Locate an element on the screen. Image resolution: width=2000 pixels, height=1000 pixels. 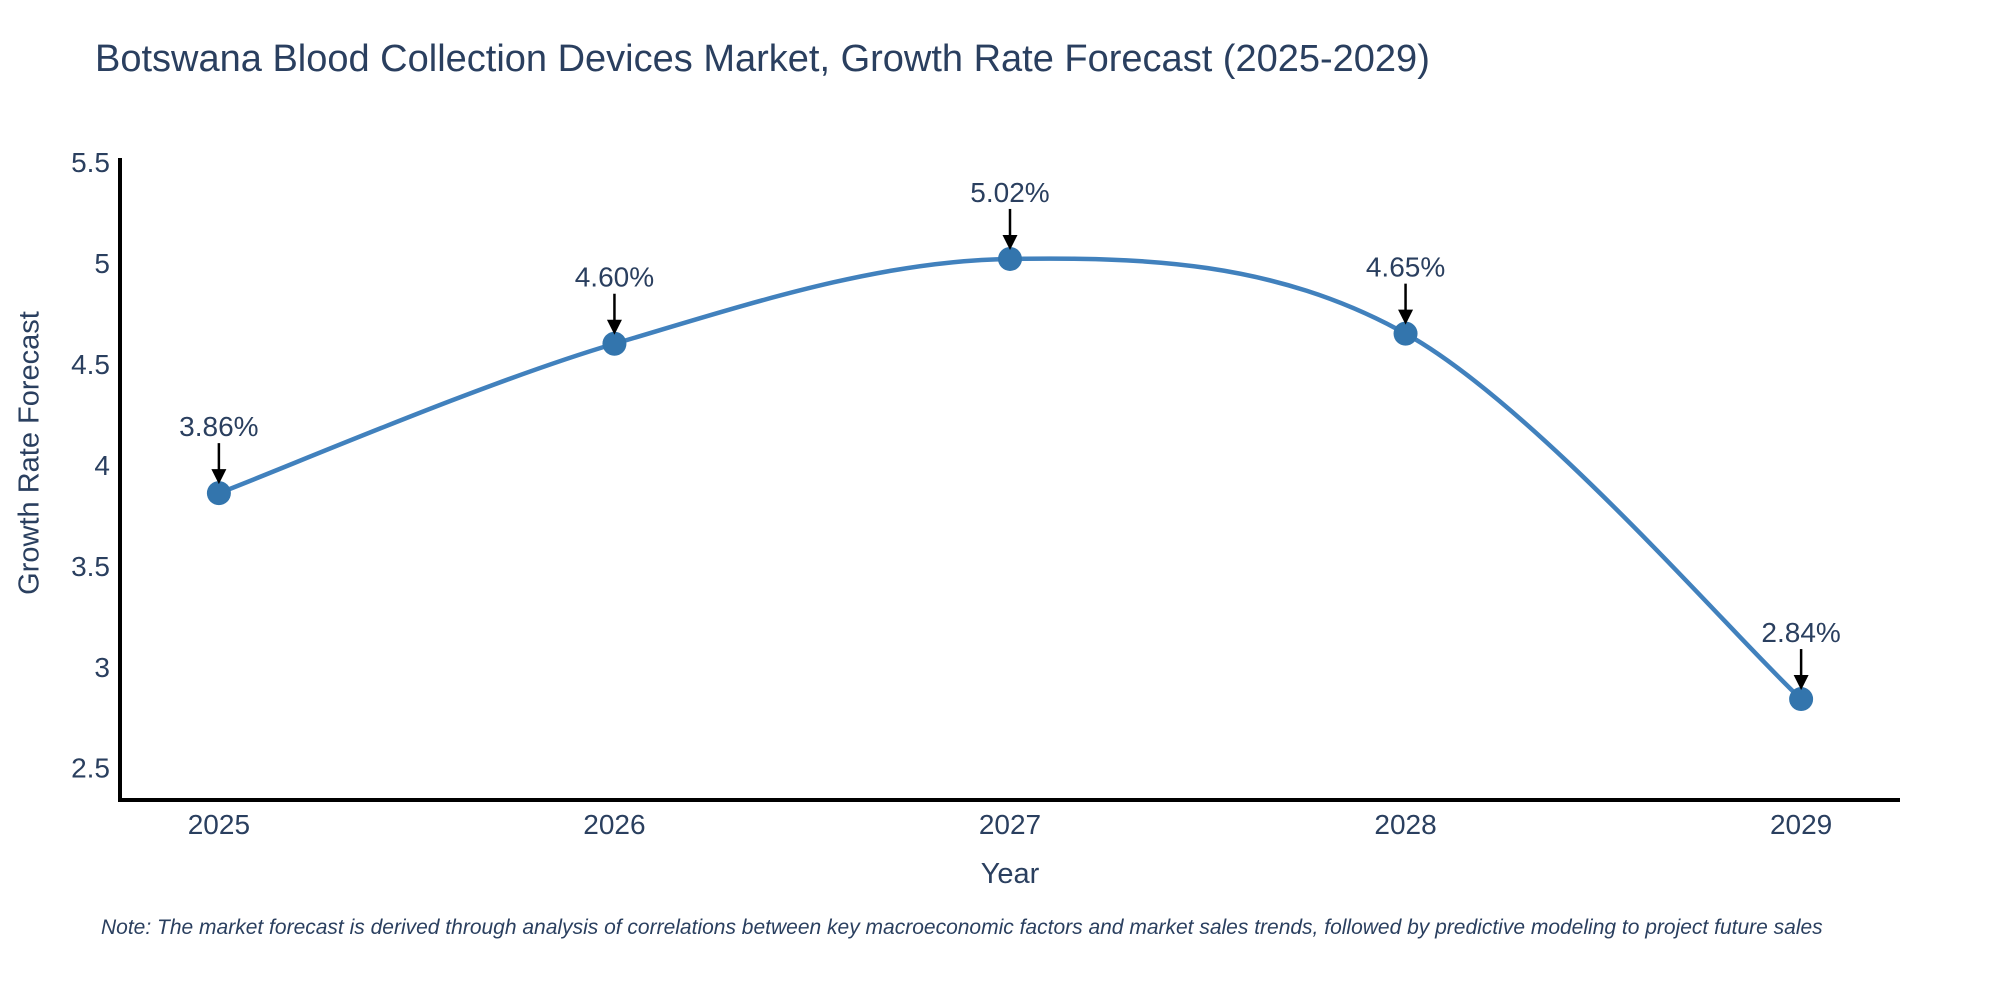
y-tick-label: 5.5 is located at coordinates (90, 162).